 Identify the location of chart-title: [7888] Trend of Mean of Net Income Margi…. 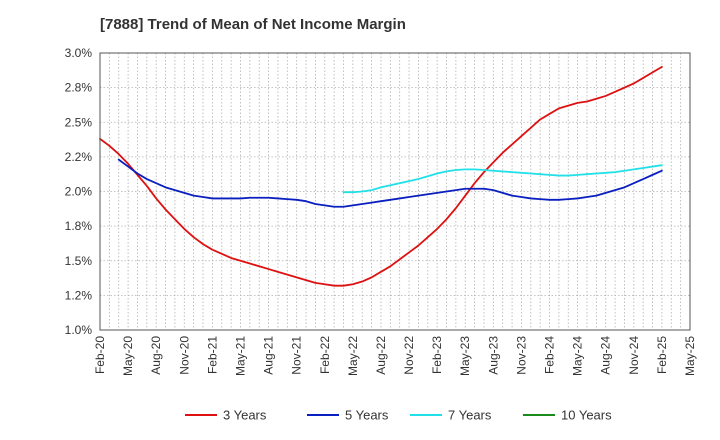
(253, 24).